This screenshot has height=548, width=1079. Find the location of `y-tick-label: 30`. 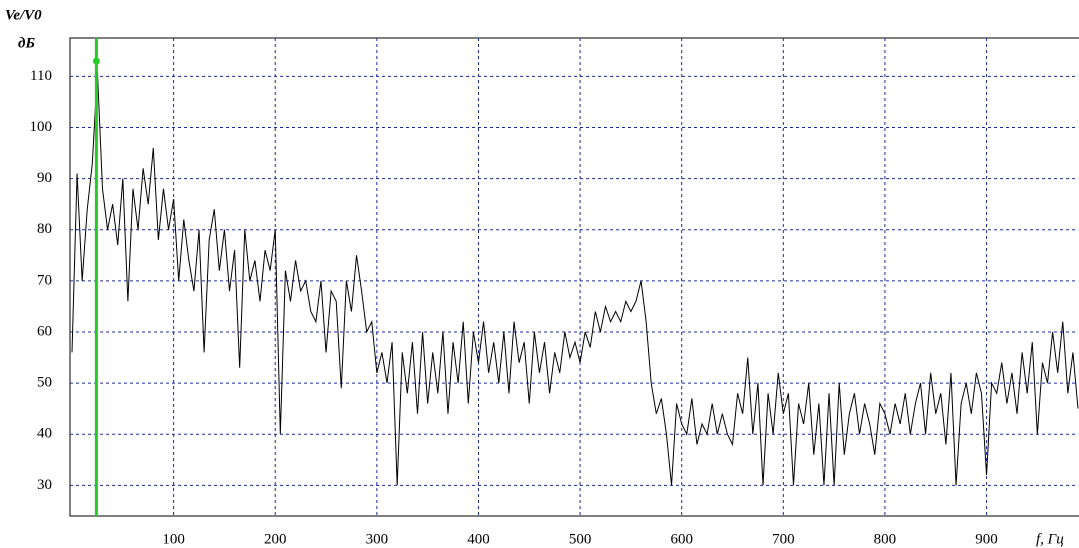

y-tick-label: 30 is located at coordinates (44, 485).